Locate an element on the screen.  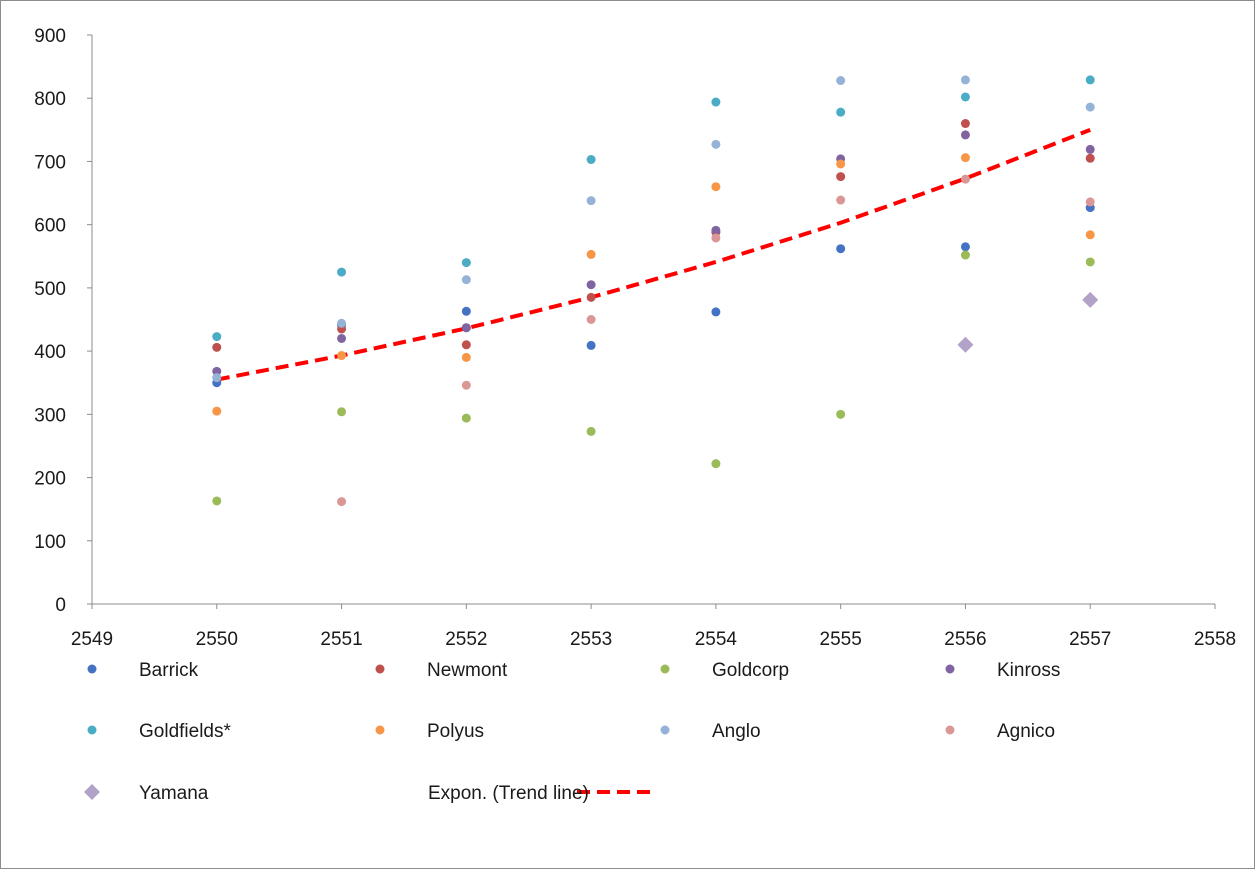
x-tick-label: 2555 is located at coordinates (841, 639).